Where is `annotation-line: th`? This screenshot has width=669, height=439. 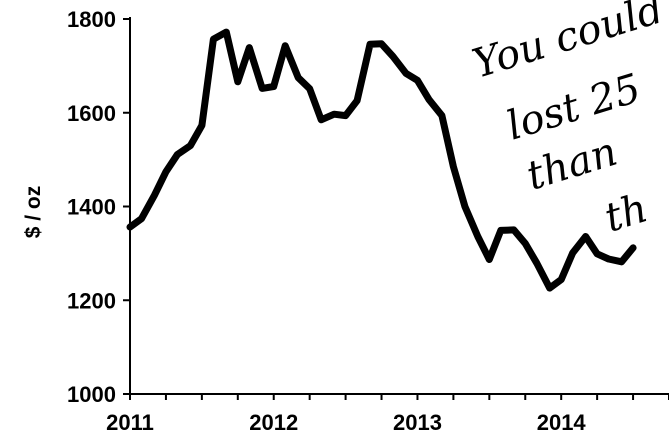 annotation-line: th is located at coordinates (625, 213).